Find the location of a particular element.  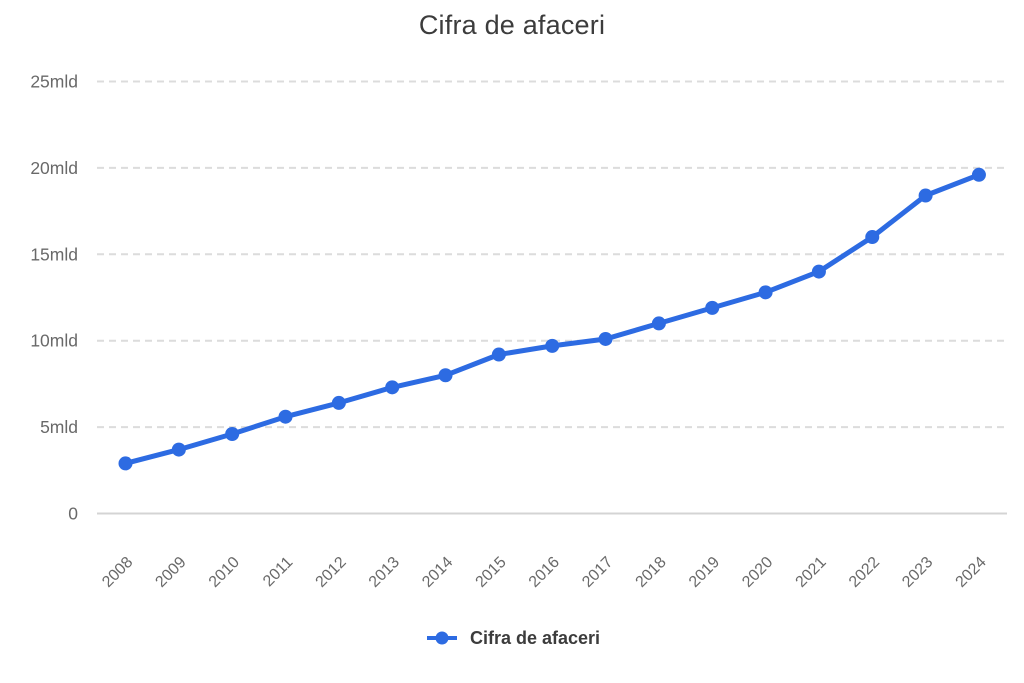

x-tick-label: 2011 is located at coordinates (278, 572).